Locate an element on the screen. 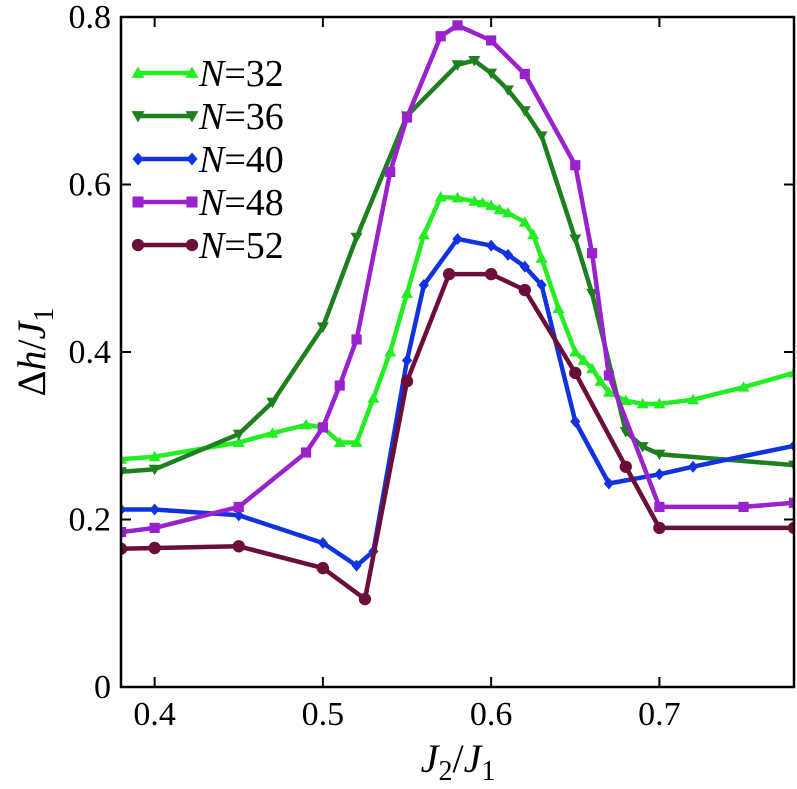 This screenshot has width=797, height=789. x-tick-label: 0.4 is located at coordinates (154, 714).